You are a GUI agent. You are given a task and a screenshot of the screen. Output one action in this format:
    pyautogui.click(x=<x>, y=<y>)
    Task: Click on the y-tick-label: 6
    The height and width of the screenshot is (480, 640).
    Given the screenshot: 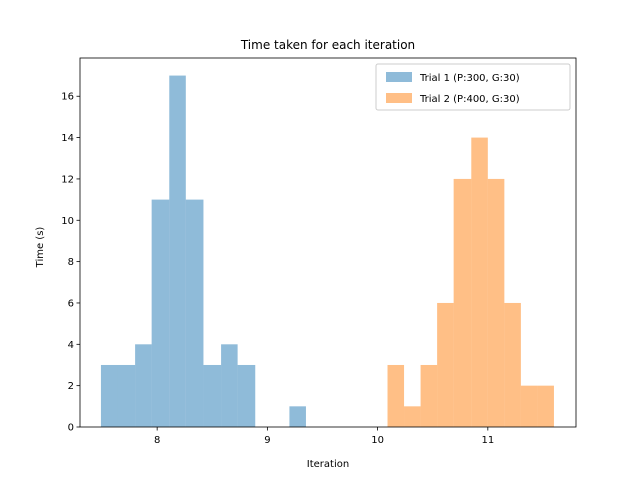 What is the action you would take?
    pyautogui.click(x=71, y=303)
    